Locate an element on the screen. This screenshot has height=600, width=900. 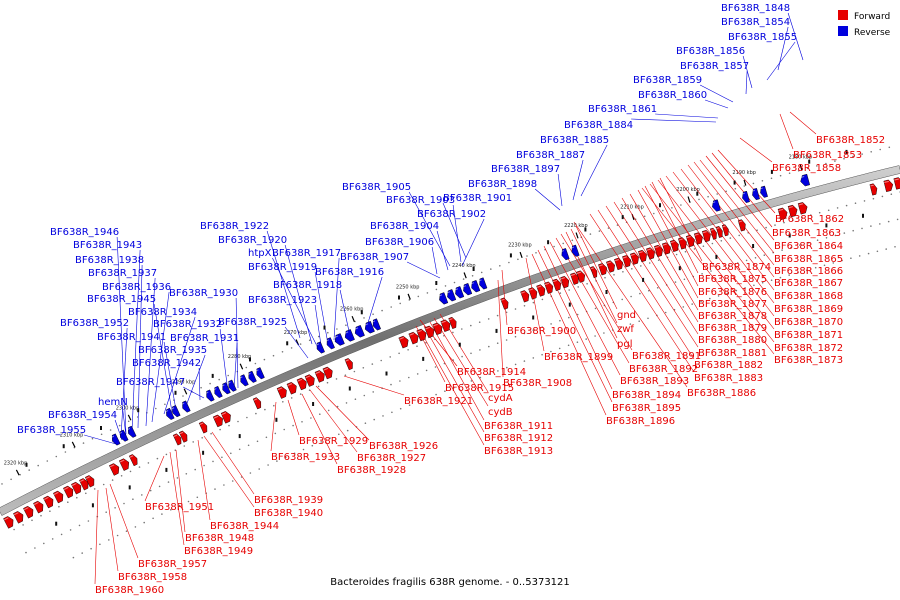
forward-gene-label: BF638R_1895 is located at coordinates (646, 408).